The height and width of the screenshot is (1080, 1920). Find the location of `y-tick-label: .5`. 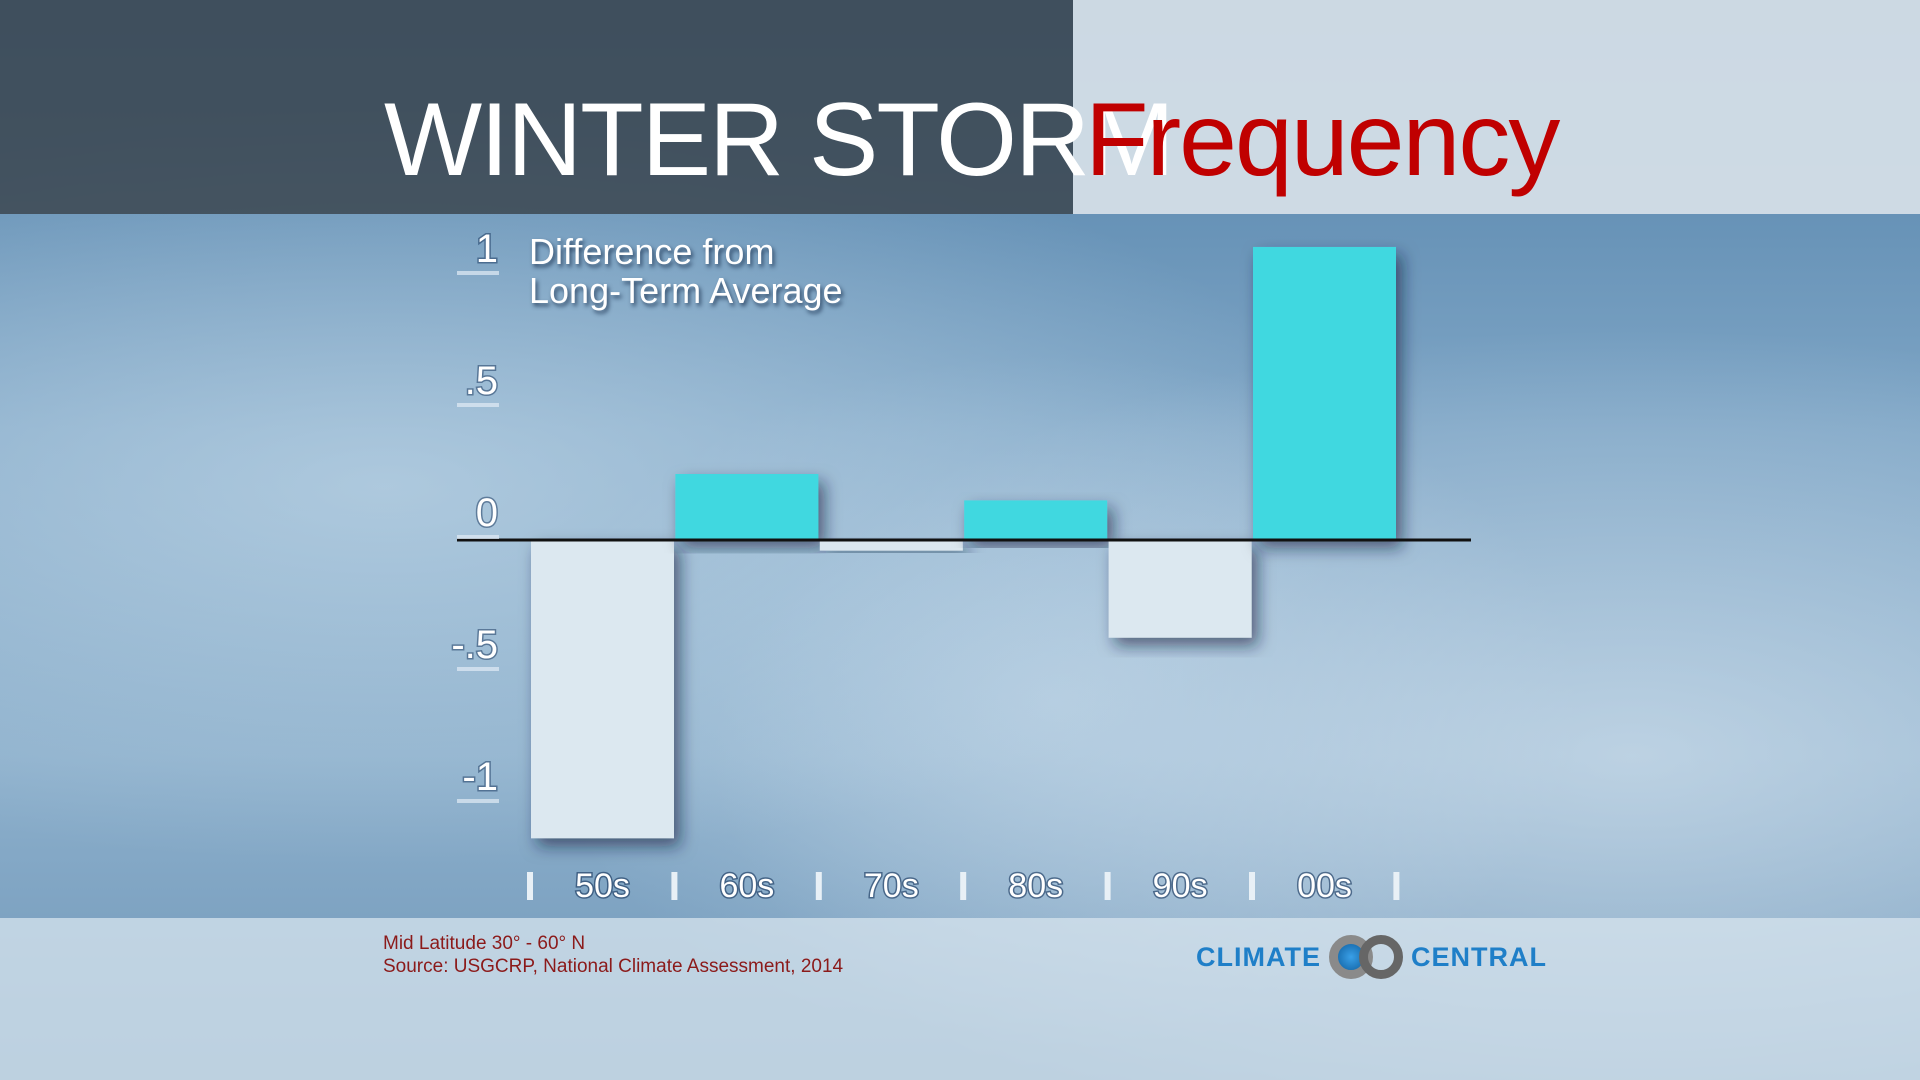

y-tick-label: .5 is located at coordinates (481, 381).